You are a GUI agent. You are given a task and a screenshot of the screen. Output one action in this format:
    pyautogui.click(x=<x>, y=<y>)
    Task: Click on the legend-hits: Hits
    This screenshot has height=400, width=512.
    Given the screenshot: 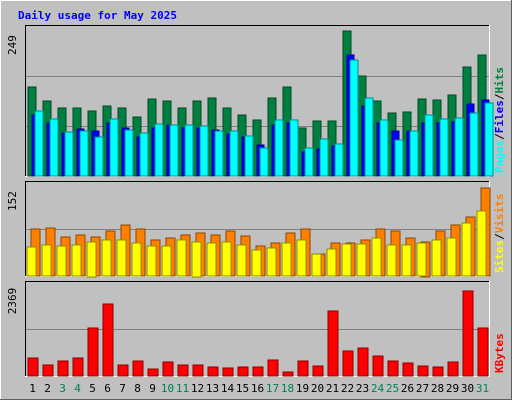 What is the action you would take?
    pyautogui.click(x=499, y=80)
    